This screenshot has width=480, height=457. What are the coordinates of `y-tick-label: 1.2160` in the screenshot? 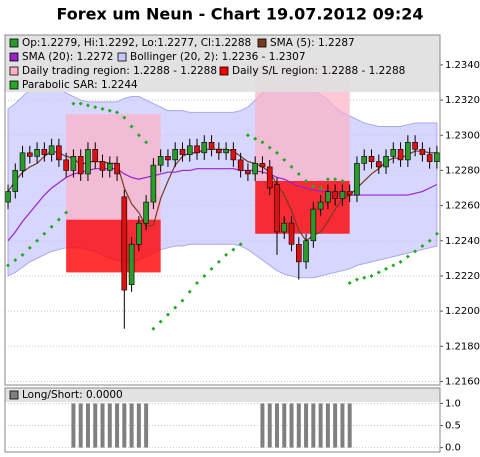 It's located at (462, 381).